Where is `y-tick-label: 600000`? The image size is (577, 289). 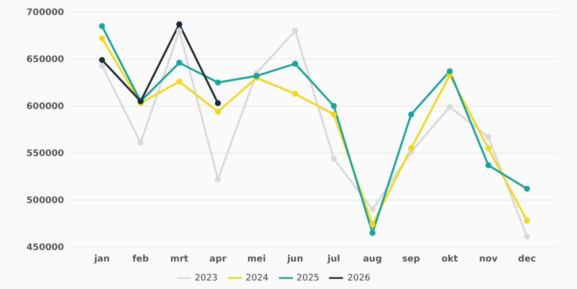
y-tick-label: 600000 is located at coordinates (45, 107).